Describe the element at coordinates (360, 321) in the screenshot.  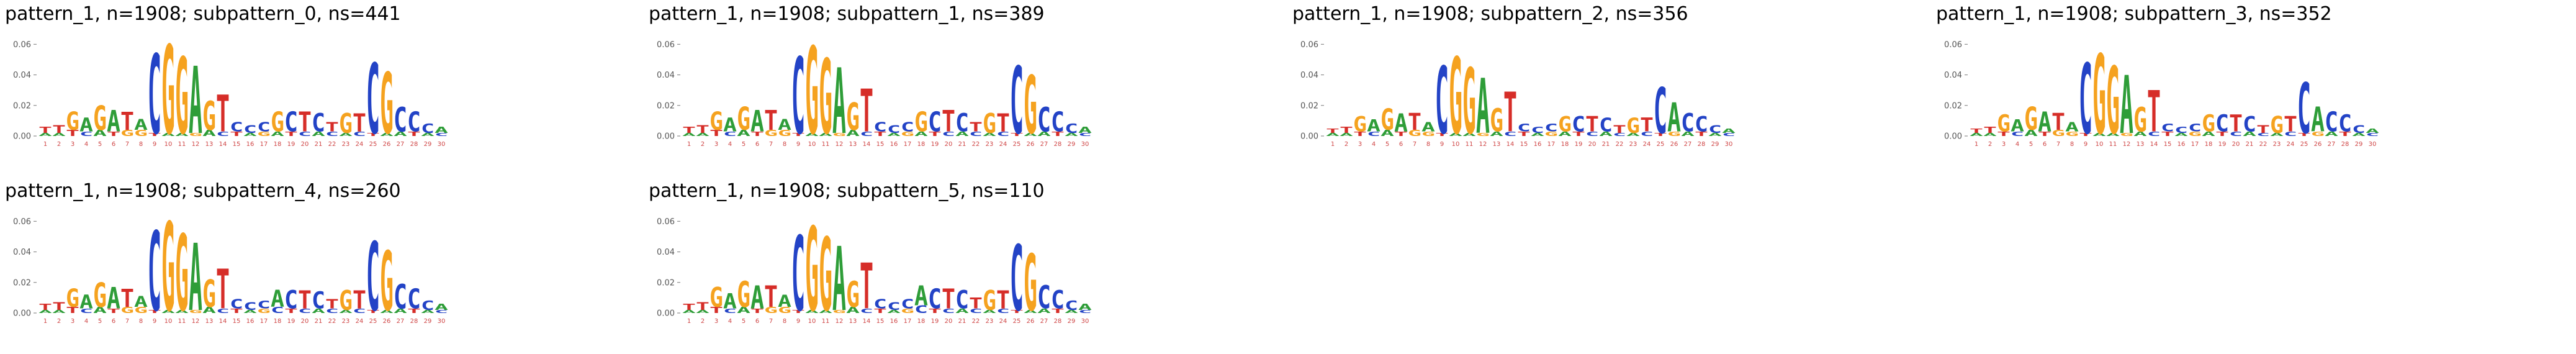
I see `x-tick-label: 24` at that location.